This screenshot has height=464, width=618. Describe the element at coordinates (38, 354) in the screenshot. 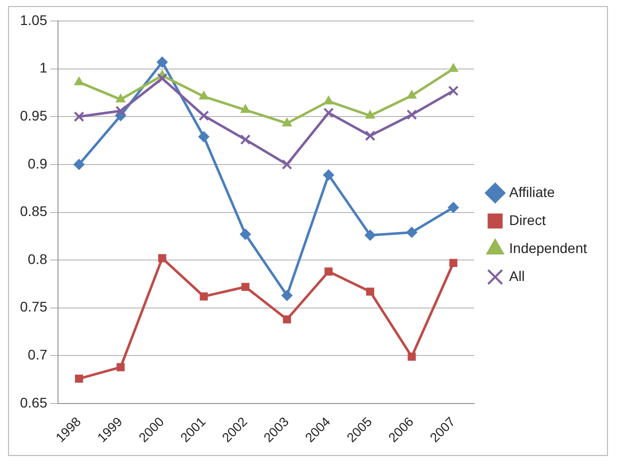

I see `y-tick-label: 0.7` at that location.